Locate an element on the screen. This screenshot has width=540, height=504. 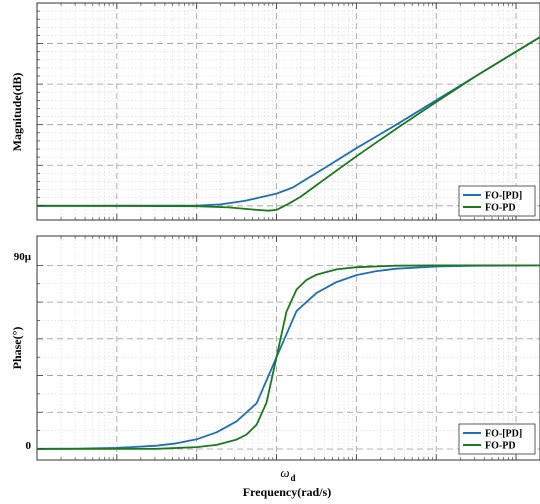
phase-legend: FO-[PD] FO-PD is located at coordinates (497, 439).